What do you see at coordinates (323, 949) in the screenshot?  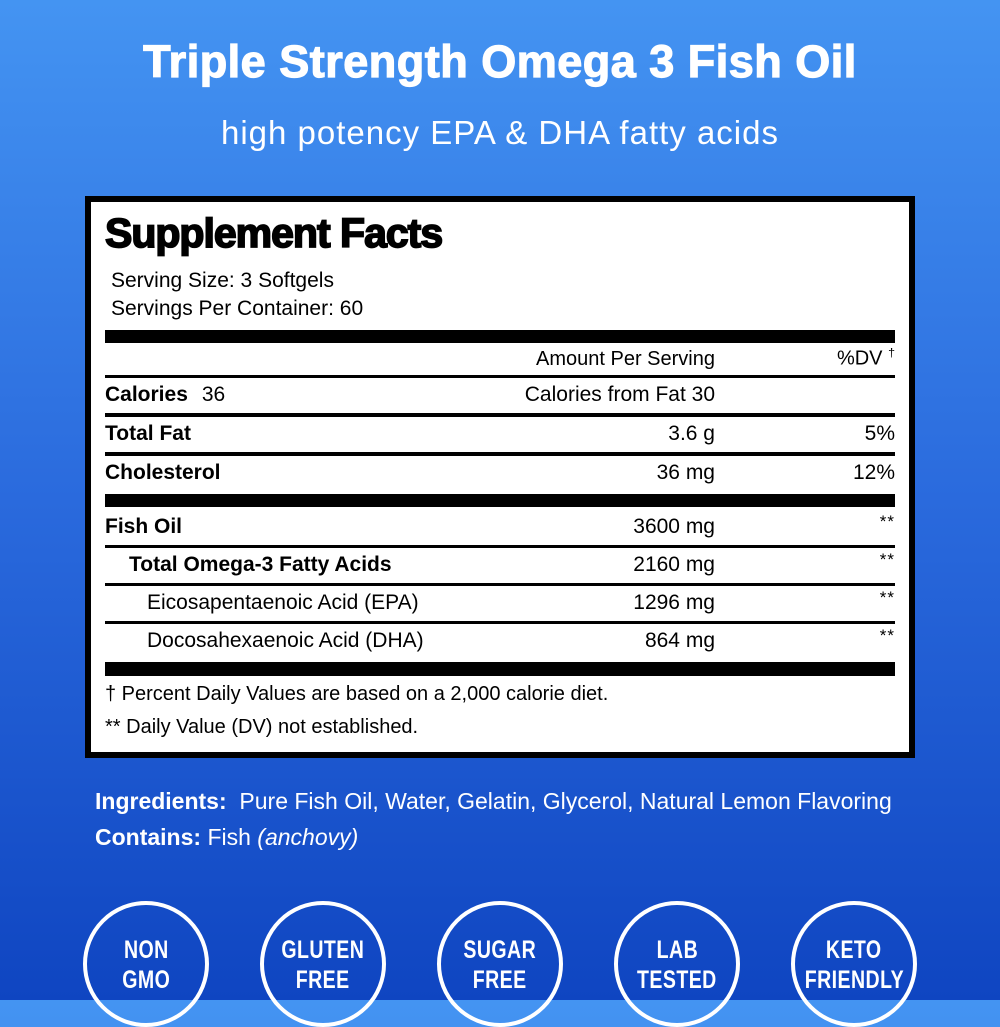 I see `badge-text: GLUTEN` at bounding box center [323, 949].